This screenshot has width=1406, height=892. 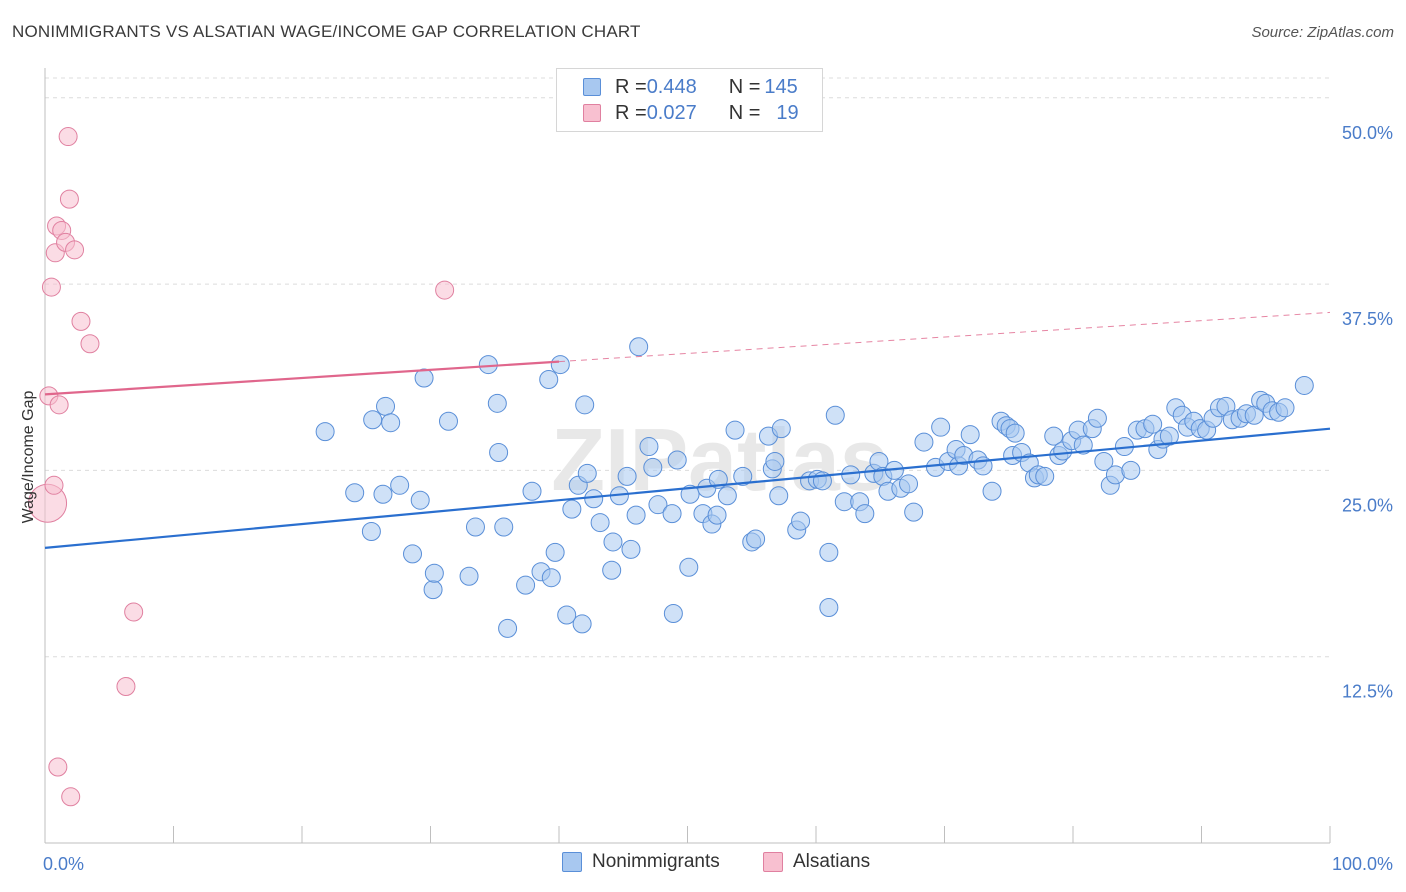 I want to click on legend-n-value: 145, so click(x=781, y=86).